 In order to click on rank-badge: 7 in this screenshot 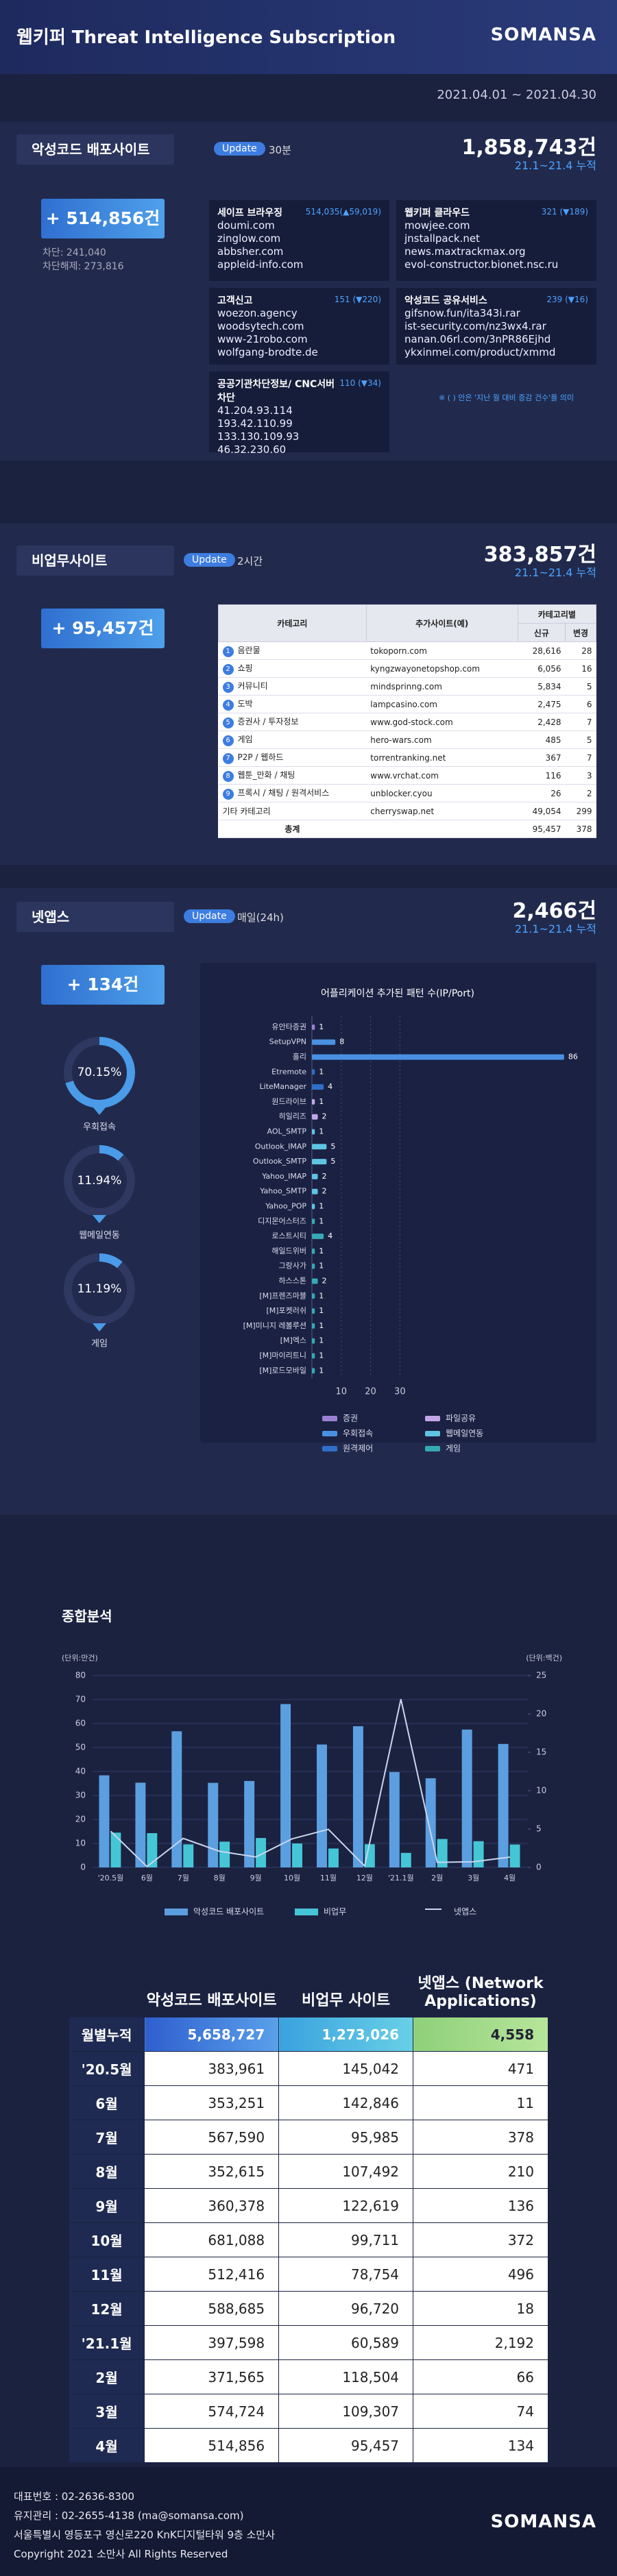, I will do `click(228, 759)`.